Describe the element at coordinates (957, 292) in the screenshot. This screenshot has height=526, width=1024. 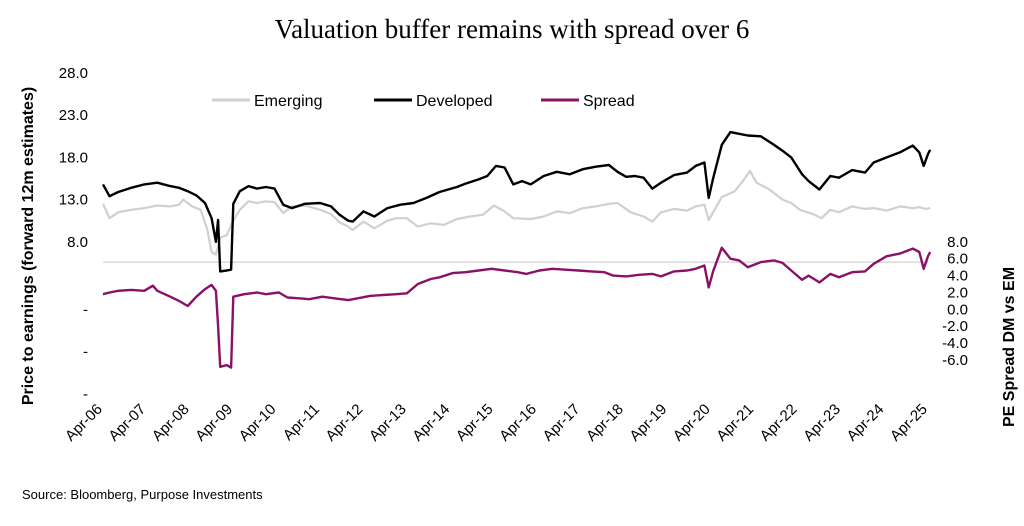
I see `y-right-tick-label: 2.0` at that location.